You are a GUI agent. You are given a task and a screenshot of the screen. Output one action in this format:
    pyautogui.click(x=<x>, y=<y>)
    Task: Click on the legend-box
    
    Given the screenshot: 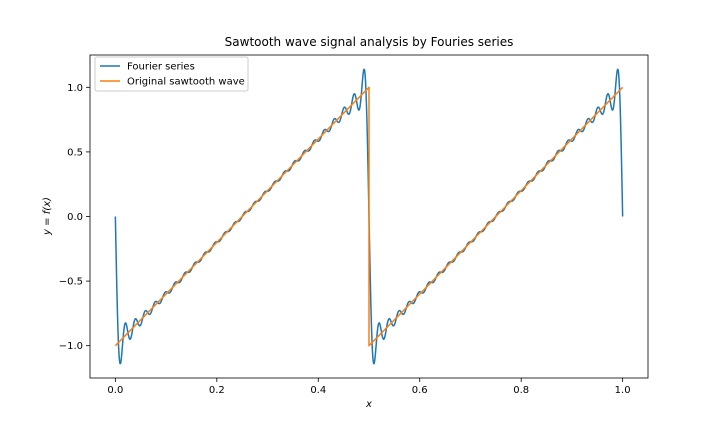 What is the action you would take?
    pyautogui.click(x=171, y=74)
    